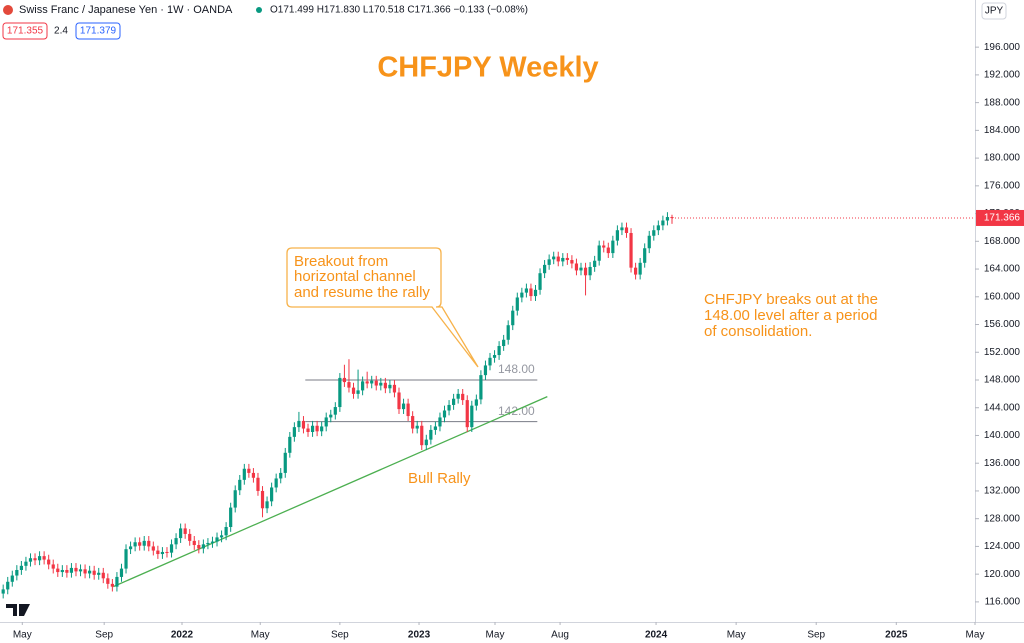  I want to click on symbol-icon, so click(8, 10).